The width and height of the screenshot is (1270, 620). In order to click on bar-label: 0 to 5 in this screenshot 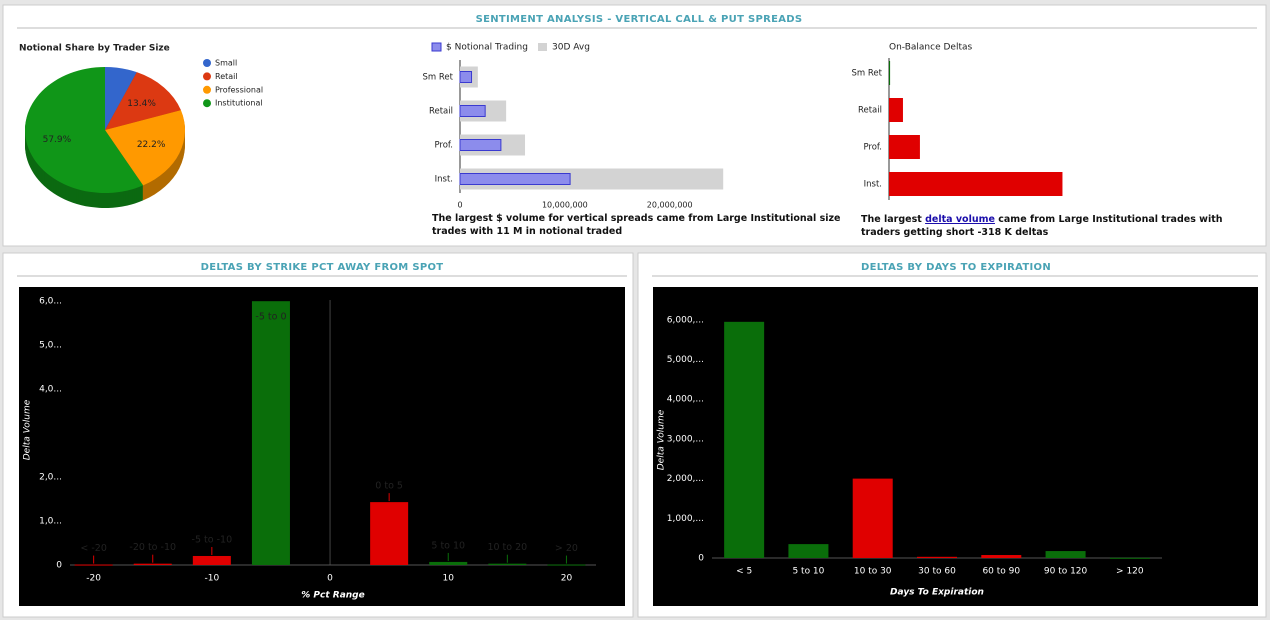, I will do `click(389, 486)`.